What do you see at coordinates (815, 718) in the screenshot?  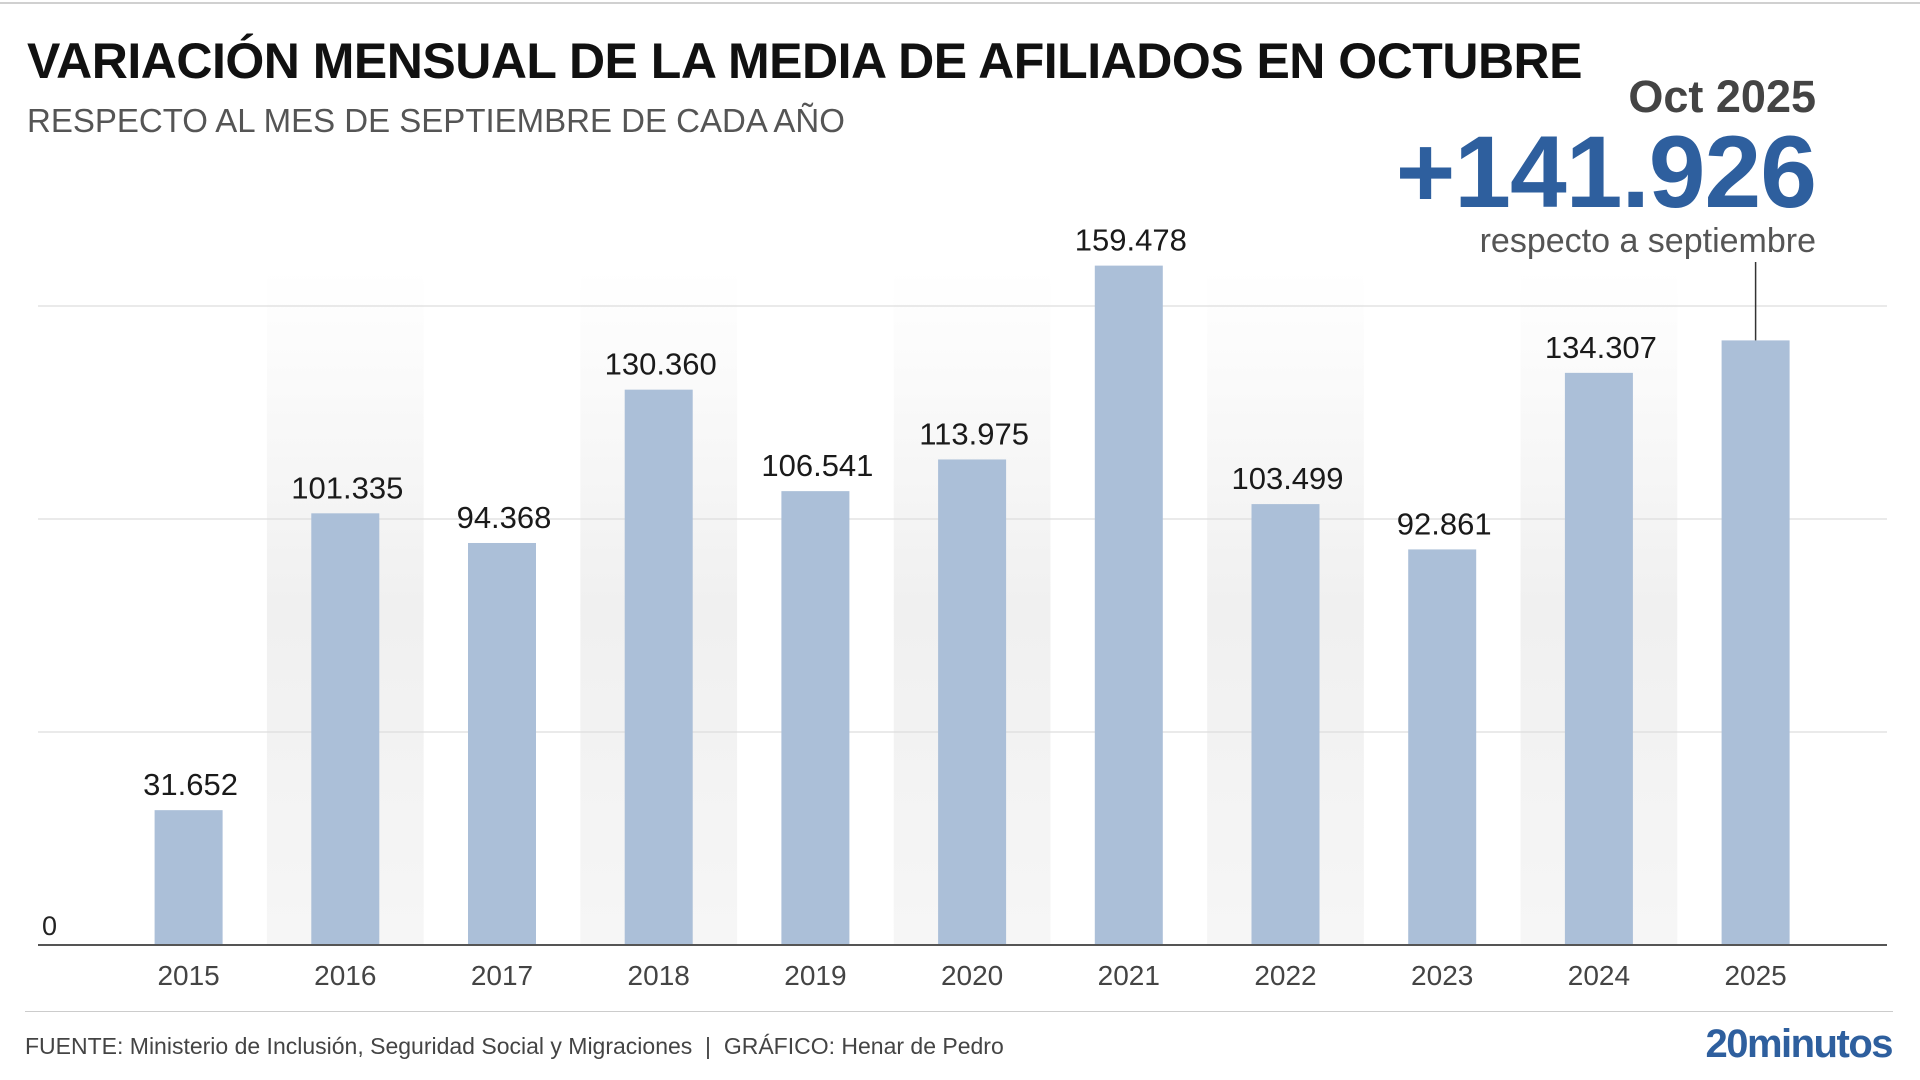 I see `bar-2019` at bounding box center [815, 718].